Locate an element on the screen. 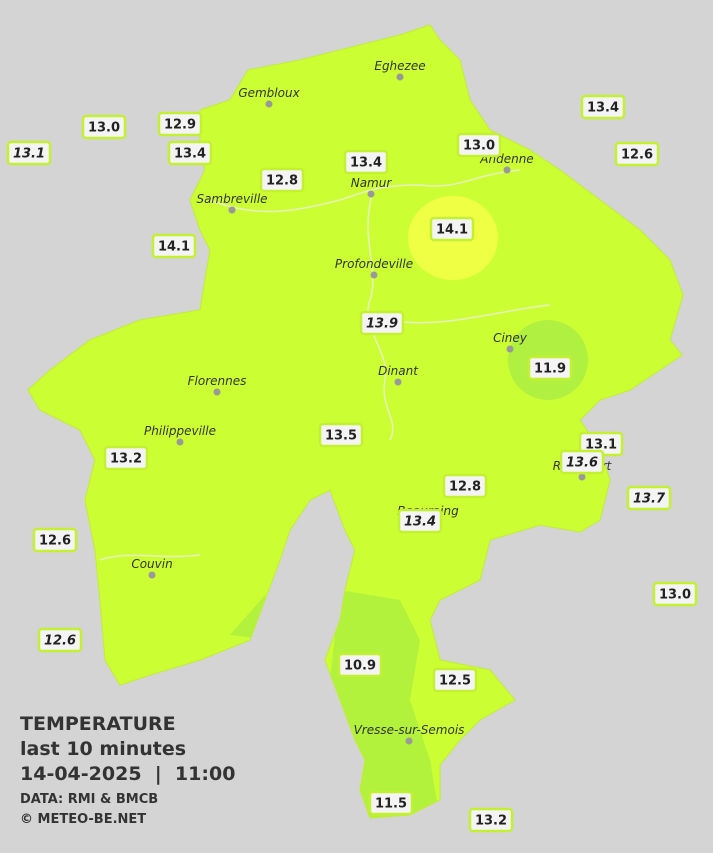 This screenshot has height=853, width=713. city-label: Philippeville is located at coordinates (180, 431).